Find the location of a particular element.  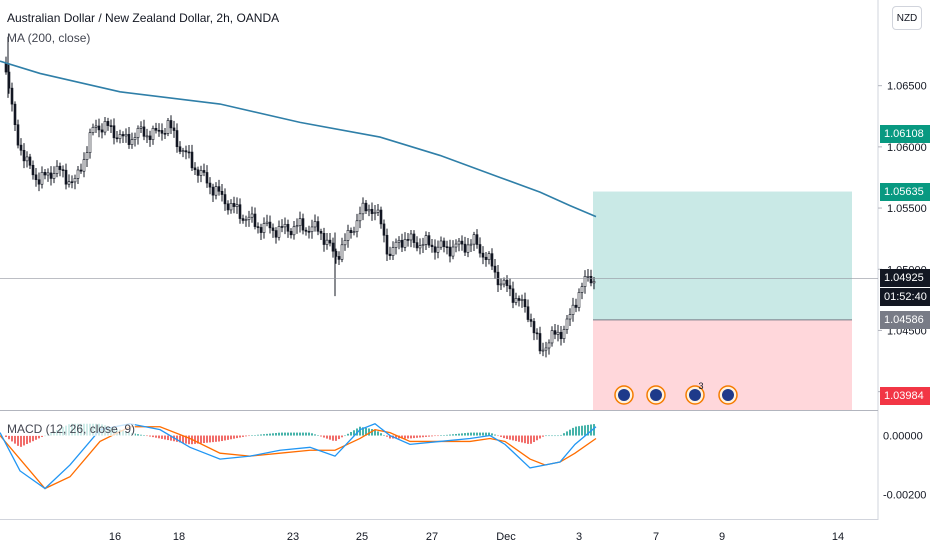

currency-button: NZD is located at coordinates (907, 18).